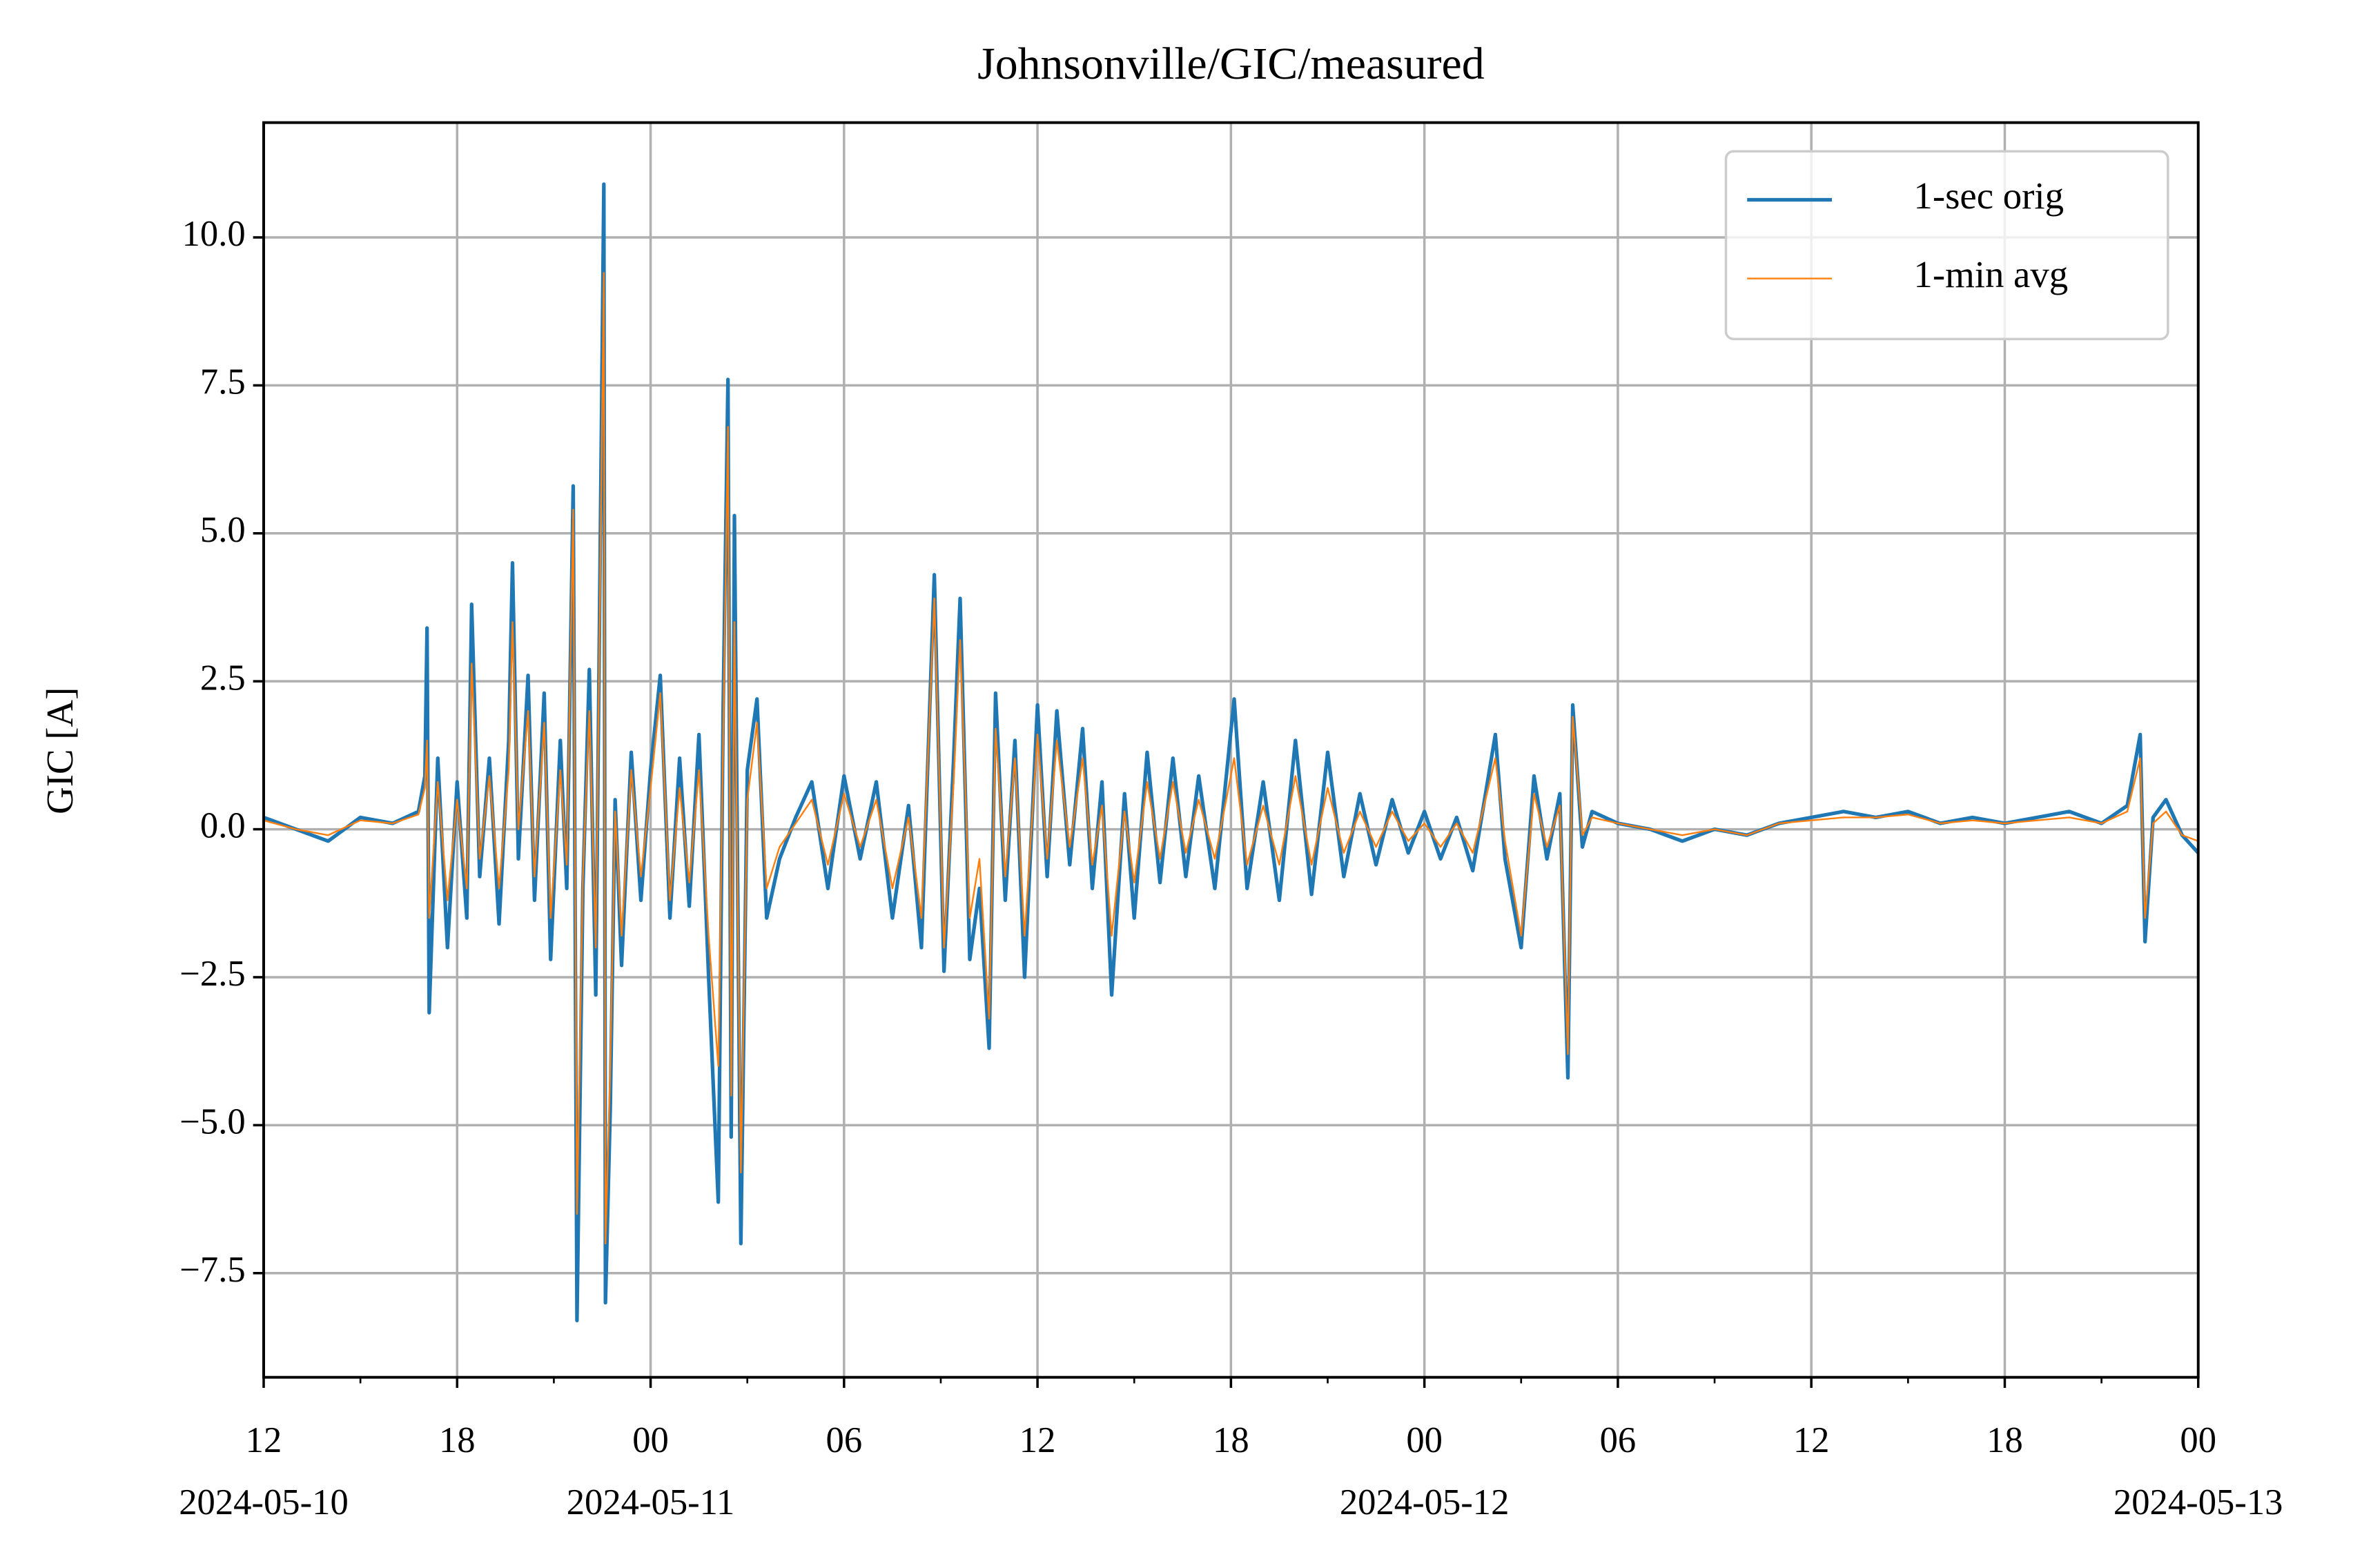 This screenshot has height=1568, width=2362. Describe the element at coordinates (212, 974) in the screenshot. I see `y-tick-label: −2.5` at that location.